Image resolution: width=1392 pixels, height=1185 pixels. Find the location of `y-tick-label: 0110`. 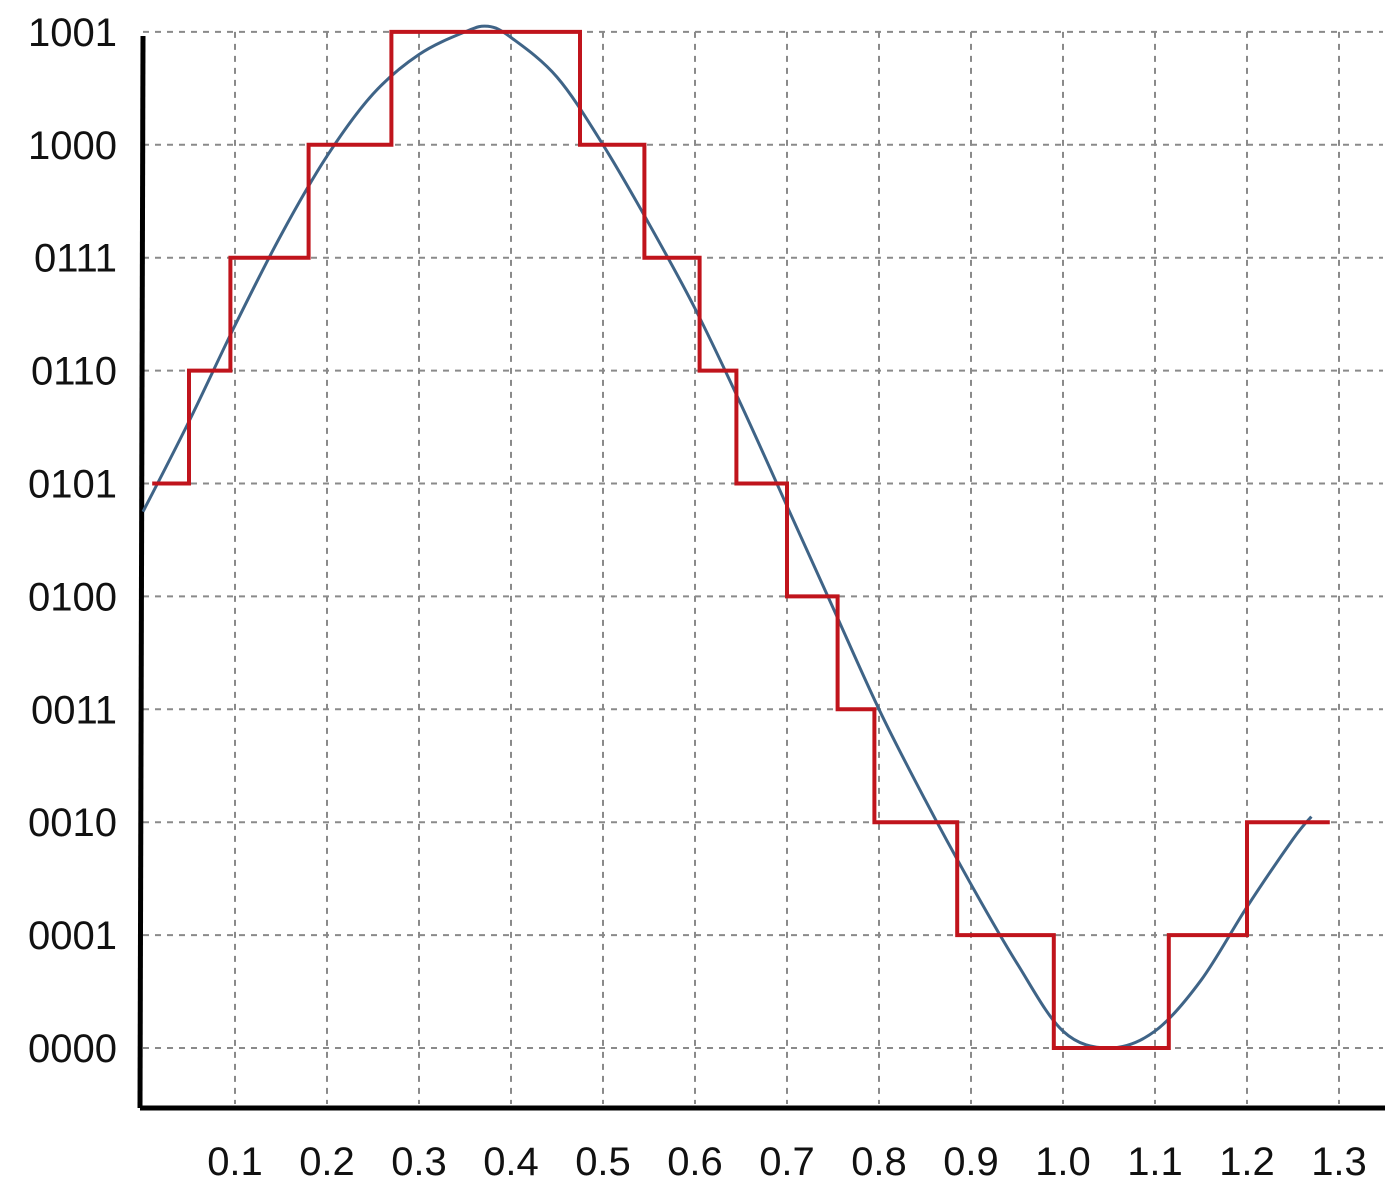

y-tick-label: 0110 is located at coordinates (74, 372).